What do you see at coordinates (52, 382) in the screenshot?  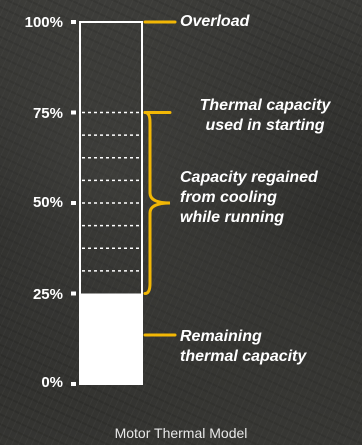 I see `scale-label-0: 0%` at bounding box center [52, 382].